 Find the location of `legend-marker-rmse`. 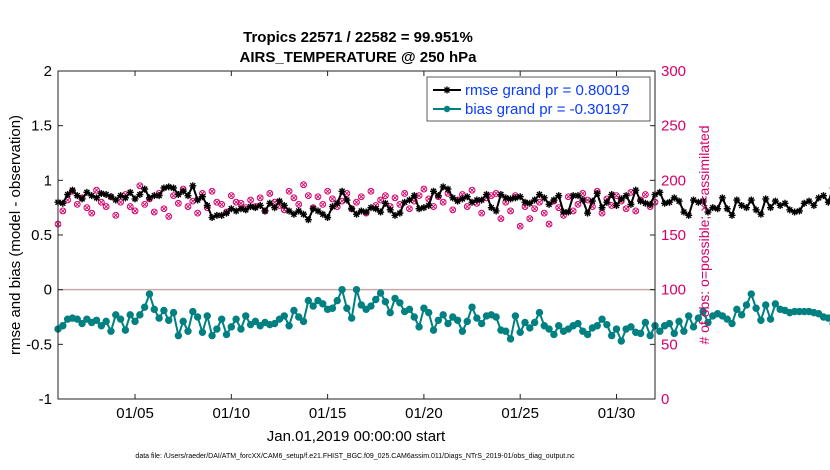

legend-marker-rmse is located at coordinates (447, 90).